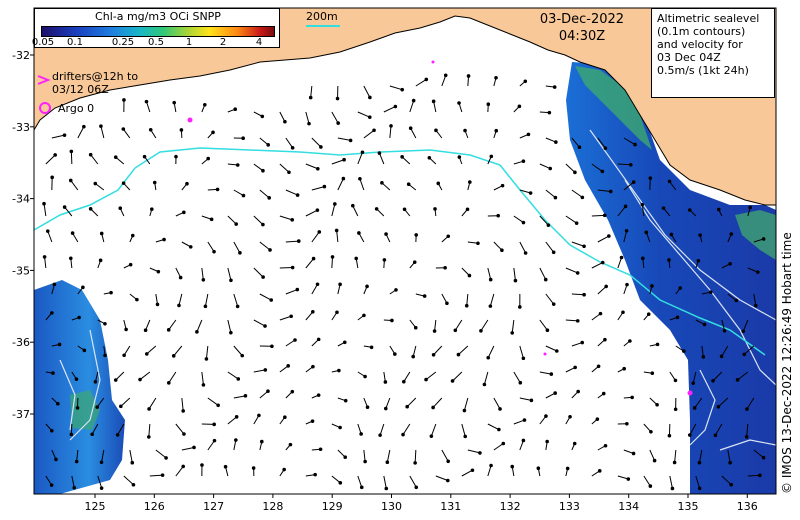 The height and width of the screenshot is (520, 800). Describe the element at coordinates (158, 31) in the screenshot. I see `colorbar-gradient` at that location.